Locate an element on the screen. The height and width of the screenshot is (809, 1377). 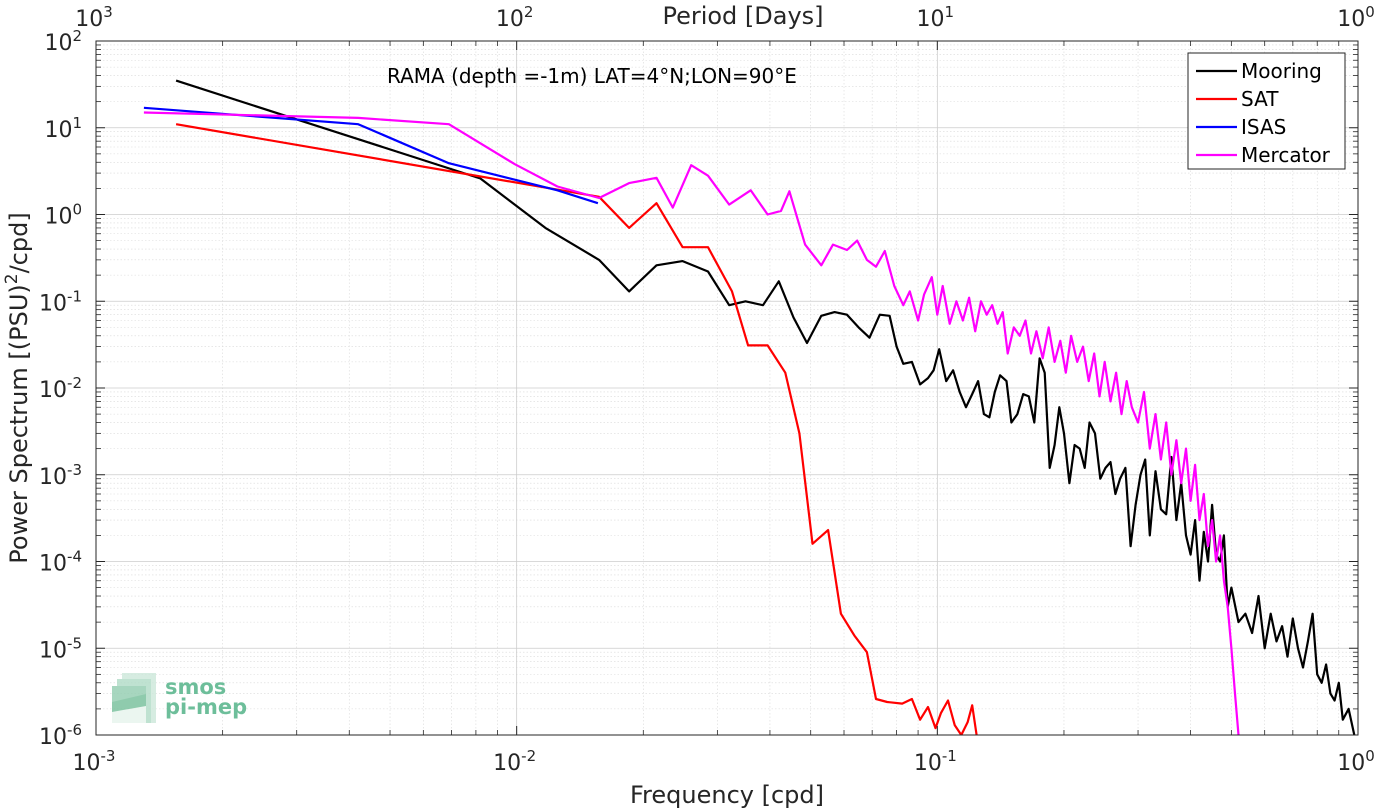
logo-mark is located at coordinates (134, 698).